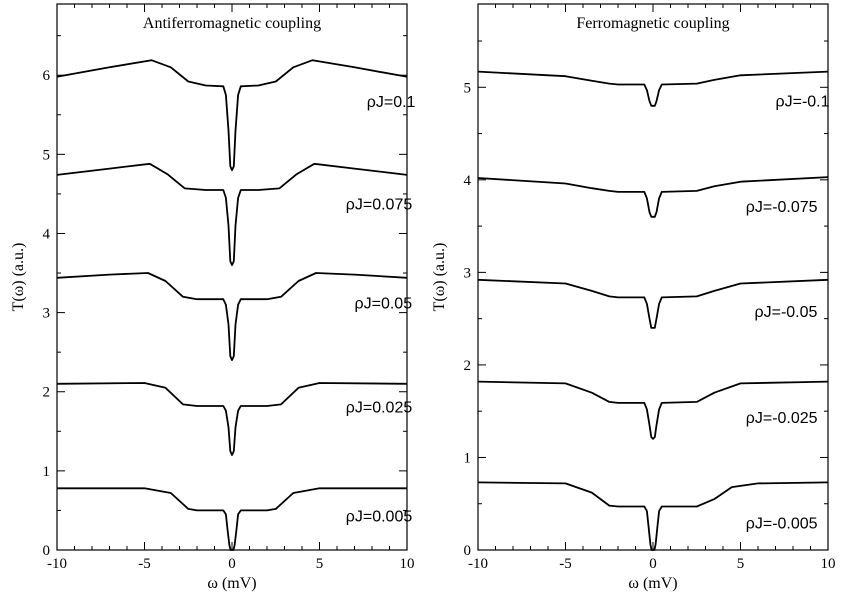 This screenshot has height=603, width=842. Describe the element at coordinates (379, 407) in the screenshot. I see `curve-label-4: ρJ=0.025` at that location.